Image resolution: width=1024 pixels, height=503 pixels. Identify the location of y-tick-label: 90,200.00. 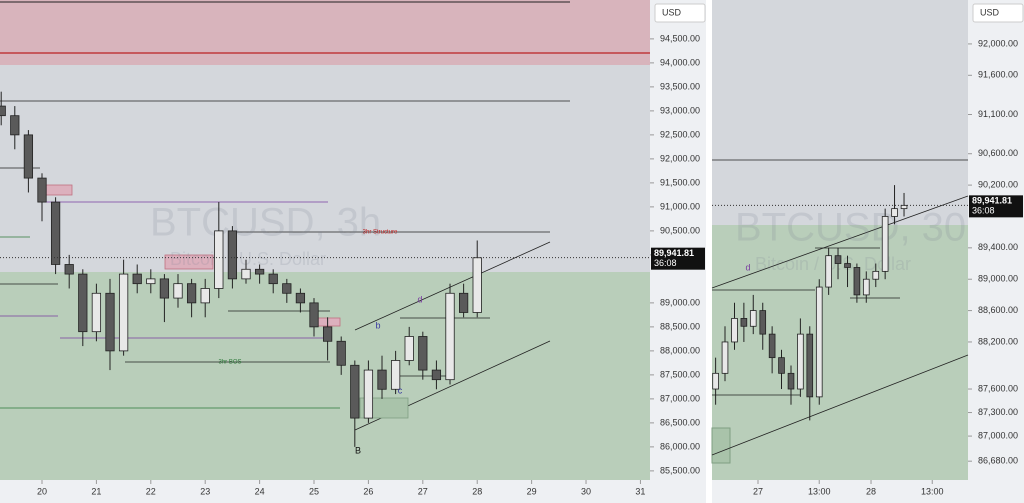
(998, 184).